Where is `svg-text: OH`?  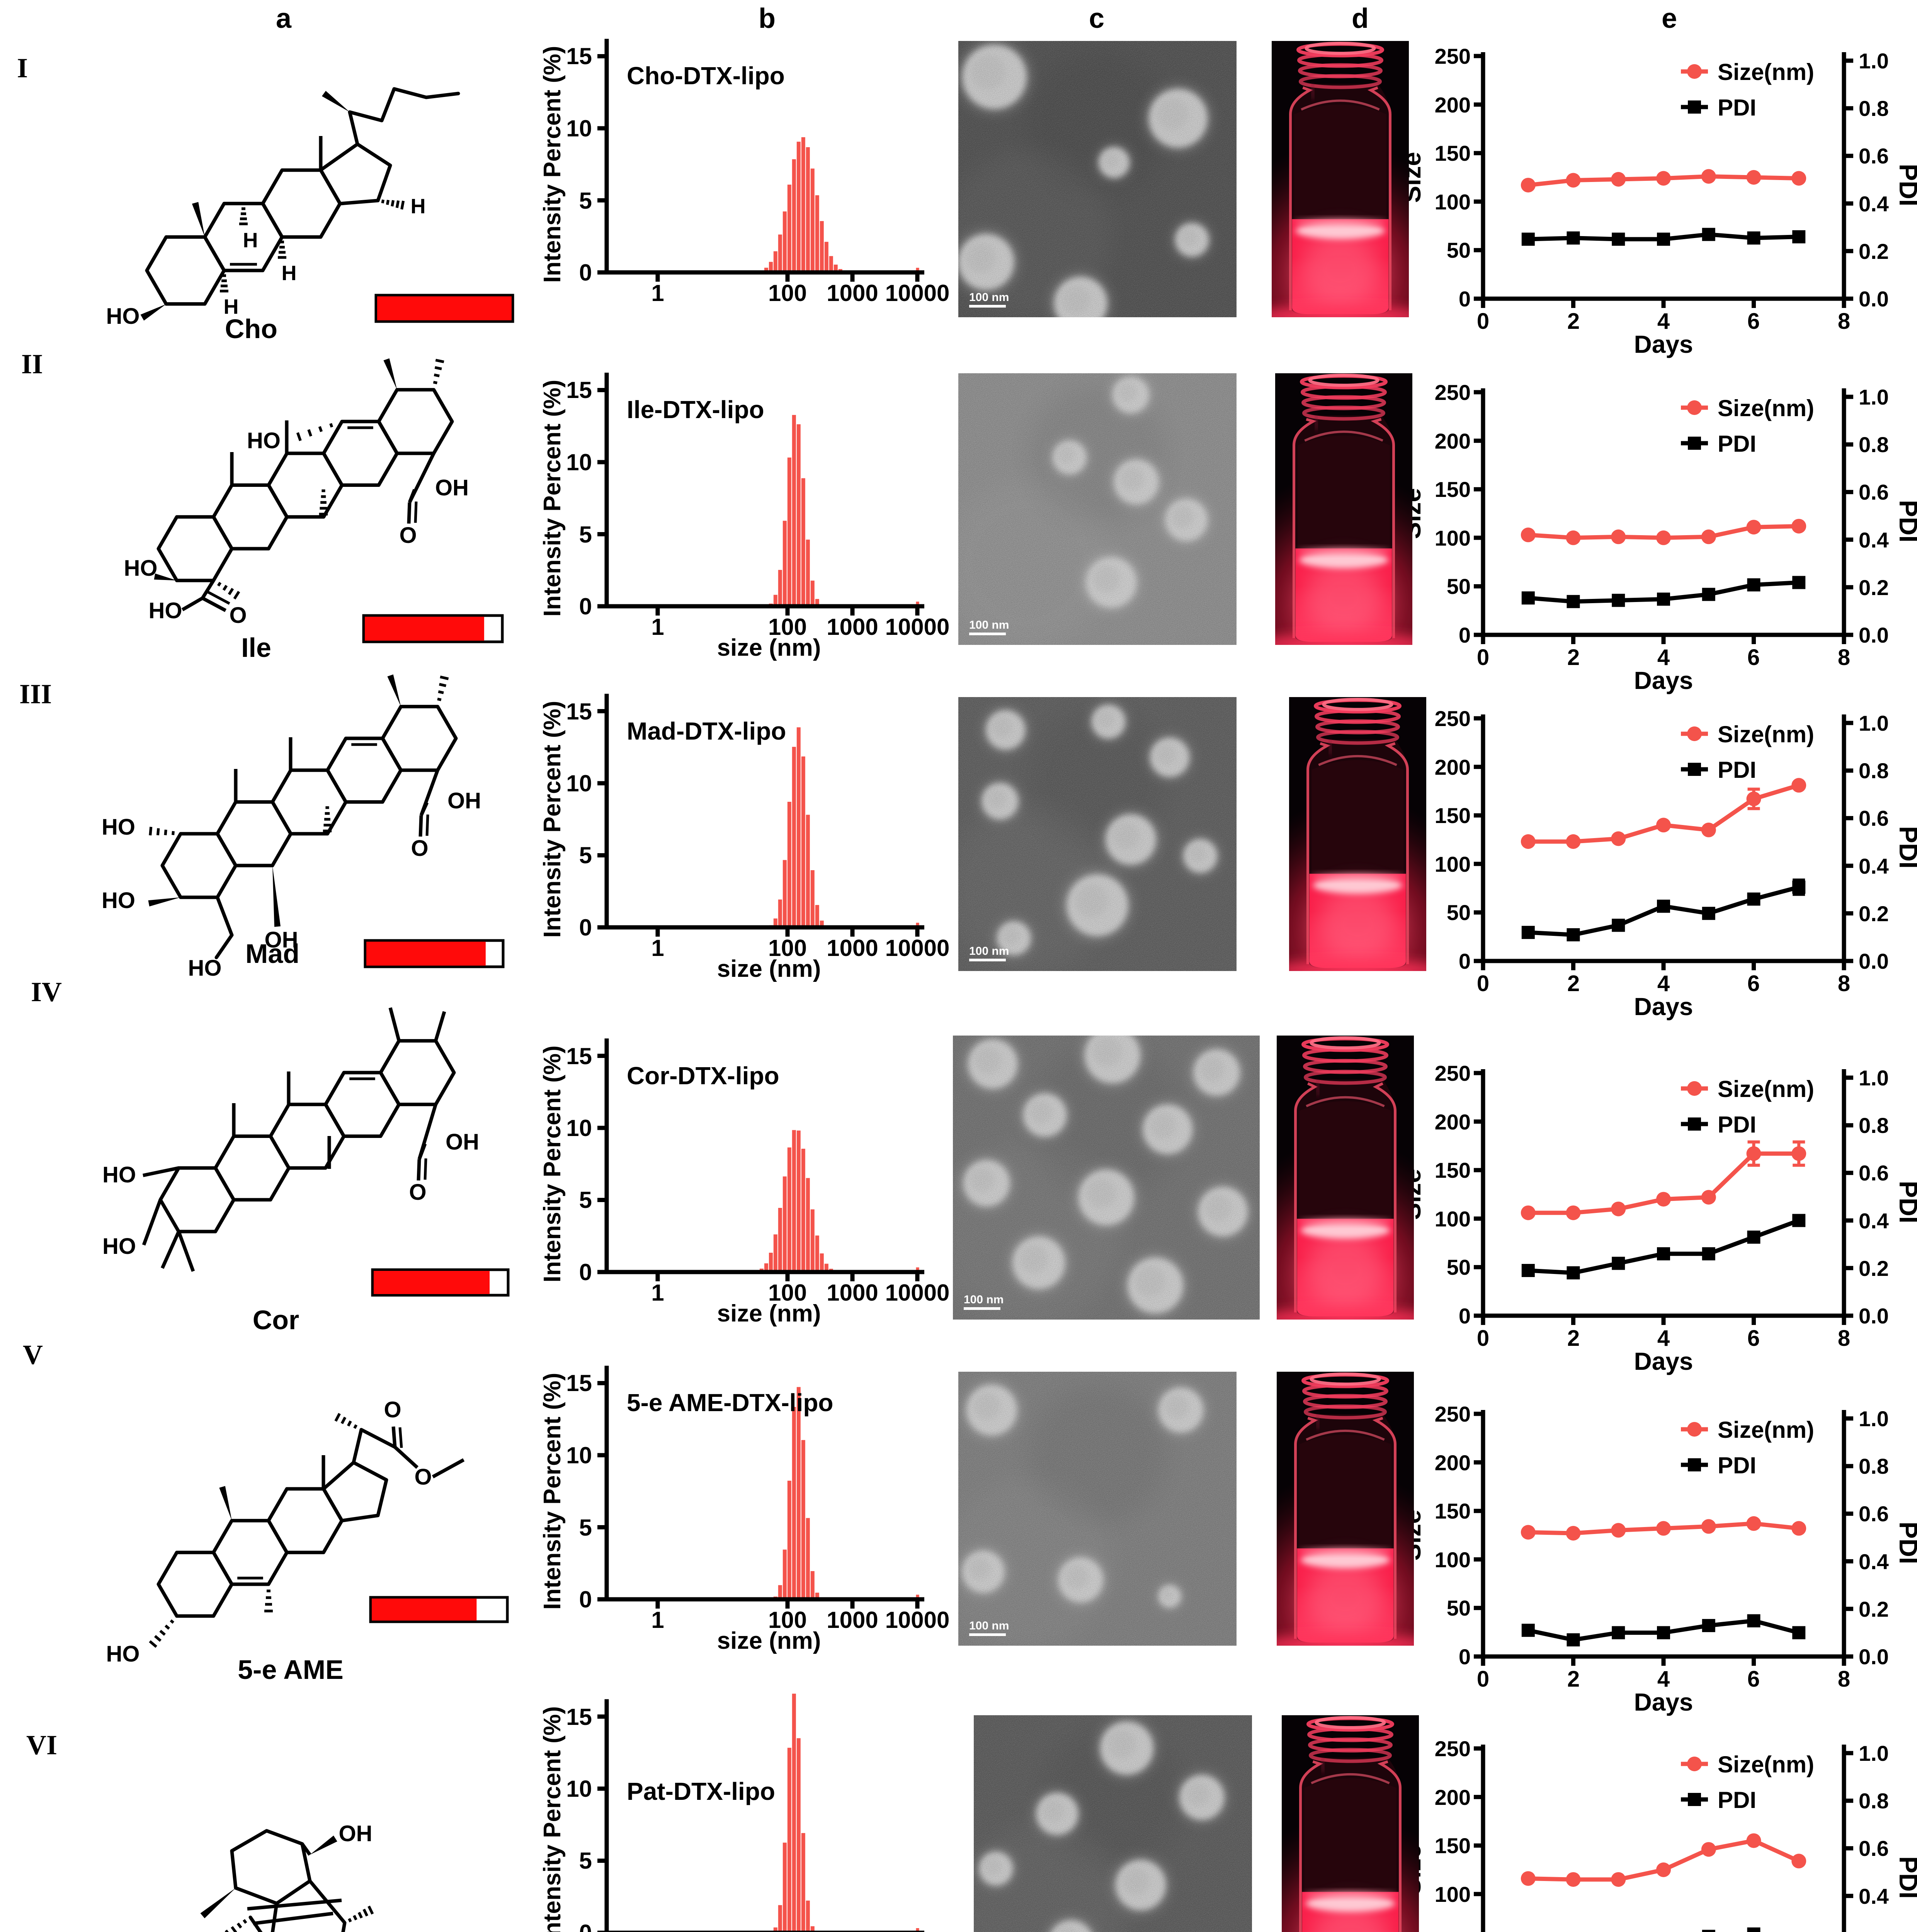
svg-text: OH is located at coordinates (282, 940).